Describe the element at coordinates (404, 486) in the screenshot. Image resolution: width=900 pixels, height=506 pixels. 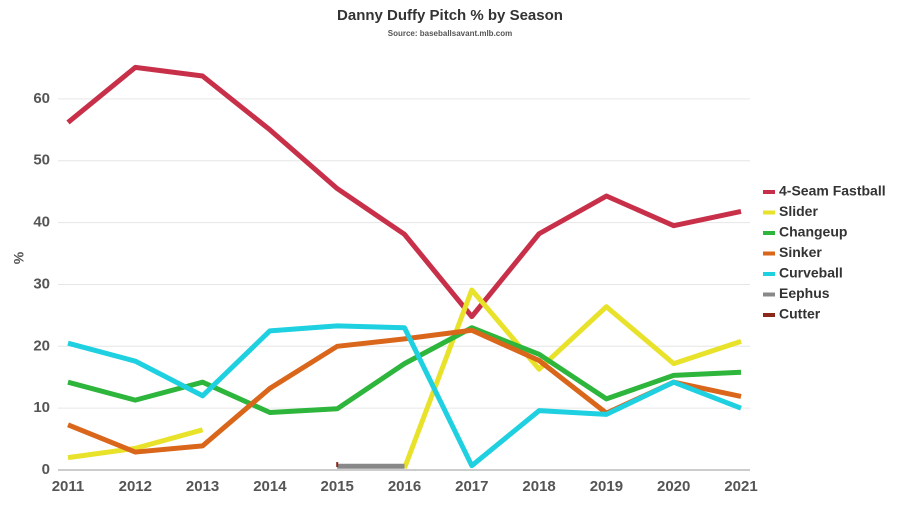
I see `x-tick-label: 2016` at that location.